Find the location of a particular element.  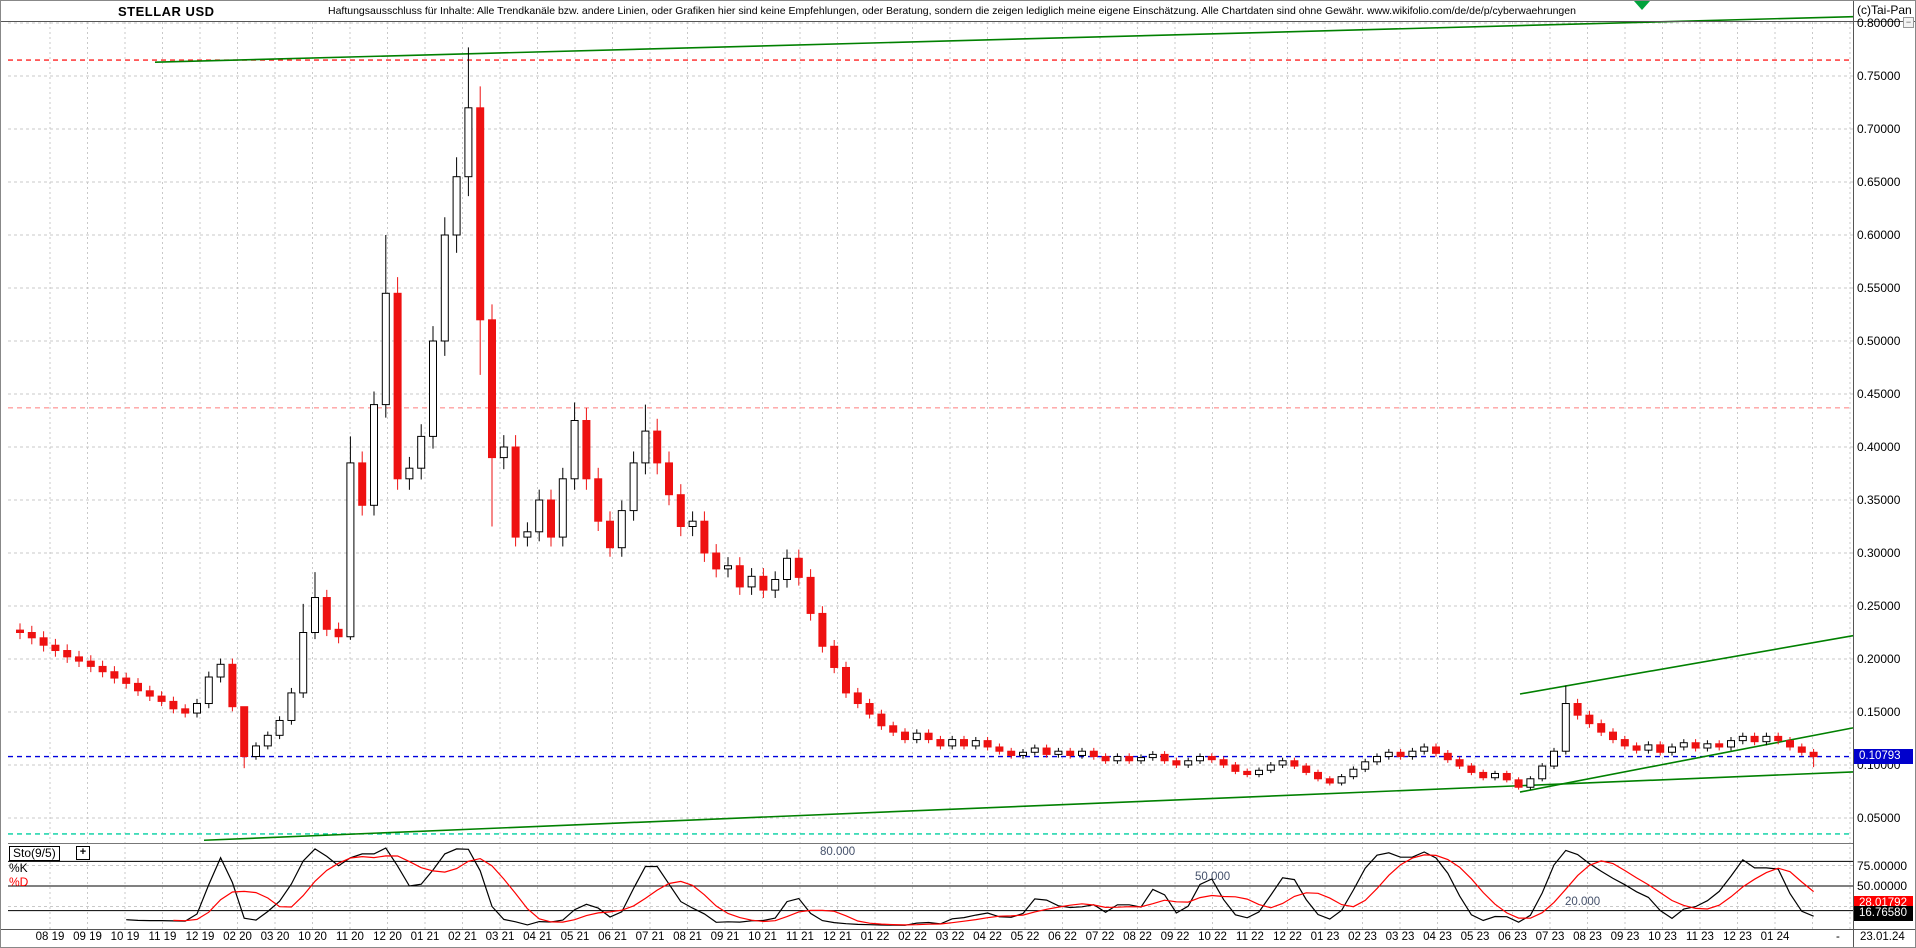

date-label: 11 23 is located at coordinates (1700, 937).